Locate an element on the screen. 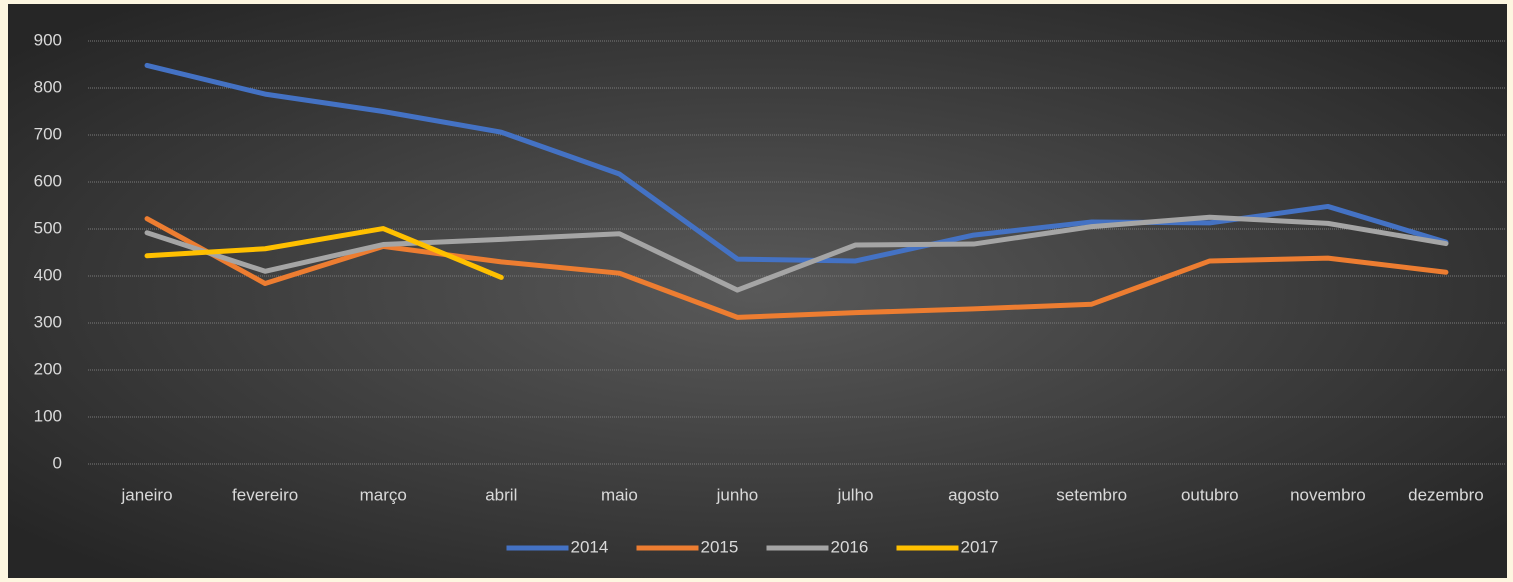  x-tick-label: novembro is located at coordinates (1328, 494).